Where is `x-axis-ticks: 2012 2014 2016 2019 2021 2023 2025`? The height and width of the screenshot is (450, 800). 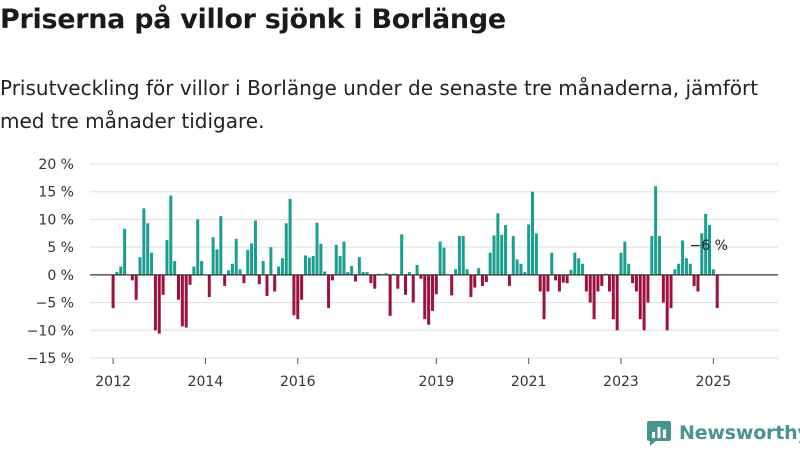
x-axis-ticks: 2012 2014 2016 2019 2021 2023 2025 is located at coordinates (413, 374).